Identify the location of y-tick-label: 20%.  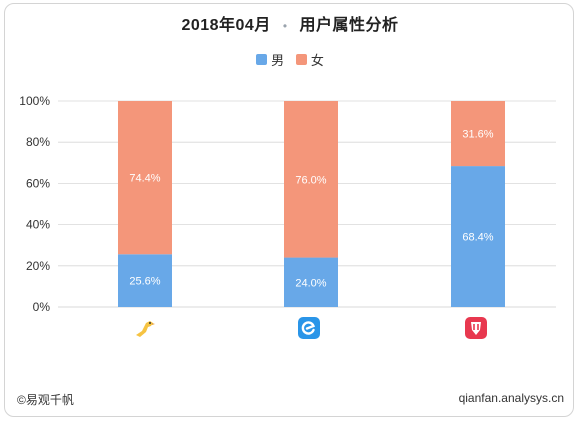
(38, 266).